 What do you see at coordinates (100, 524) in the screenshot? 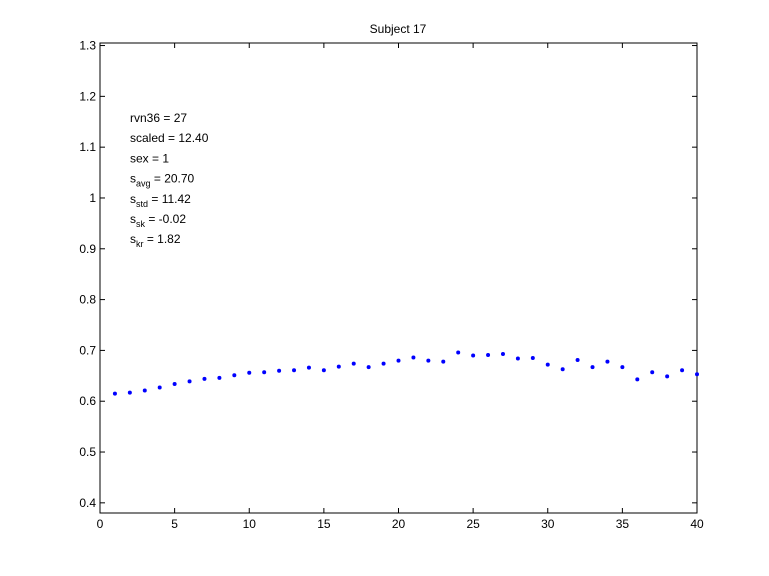
I see `x-tick-label: 0` at bounding box center [100, 524].